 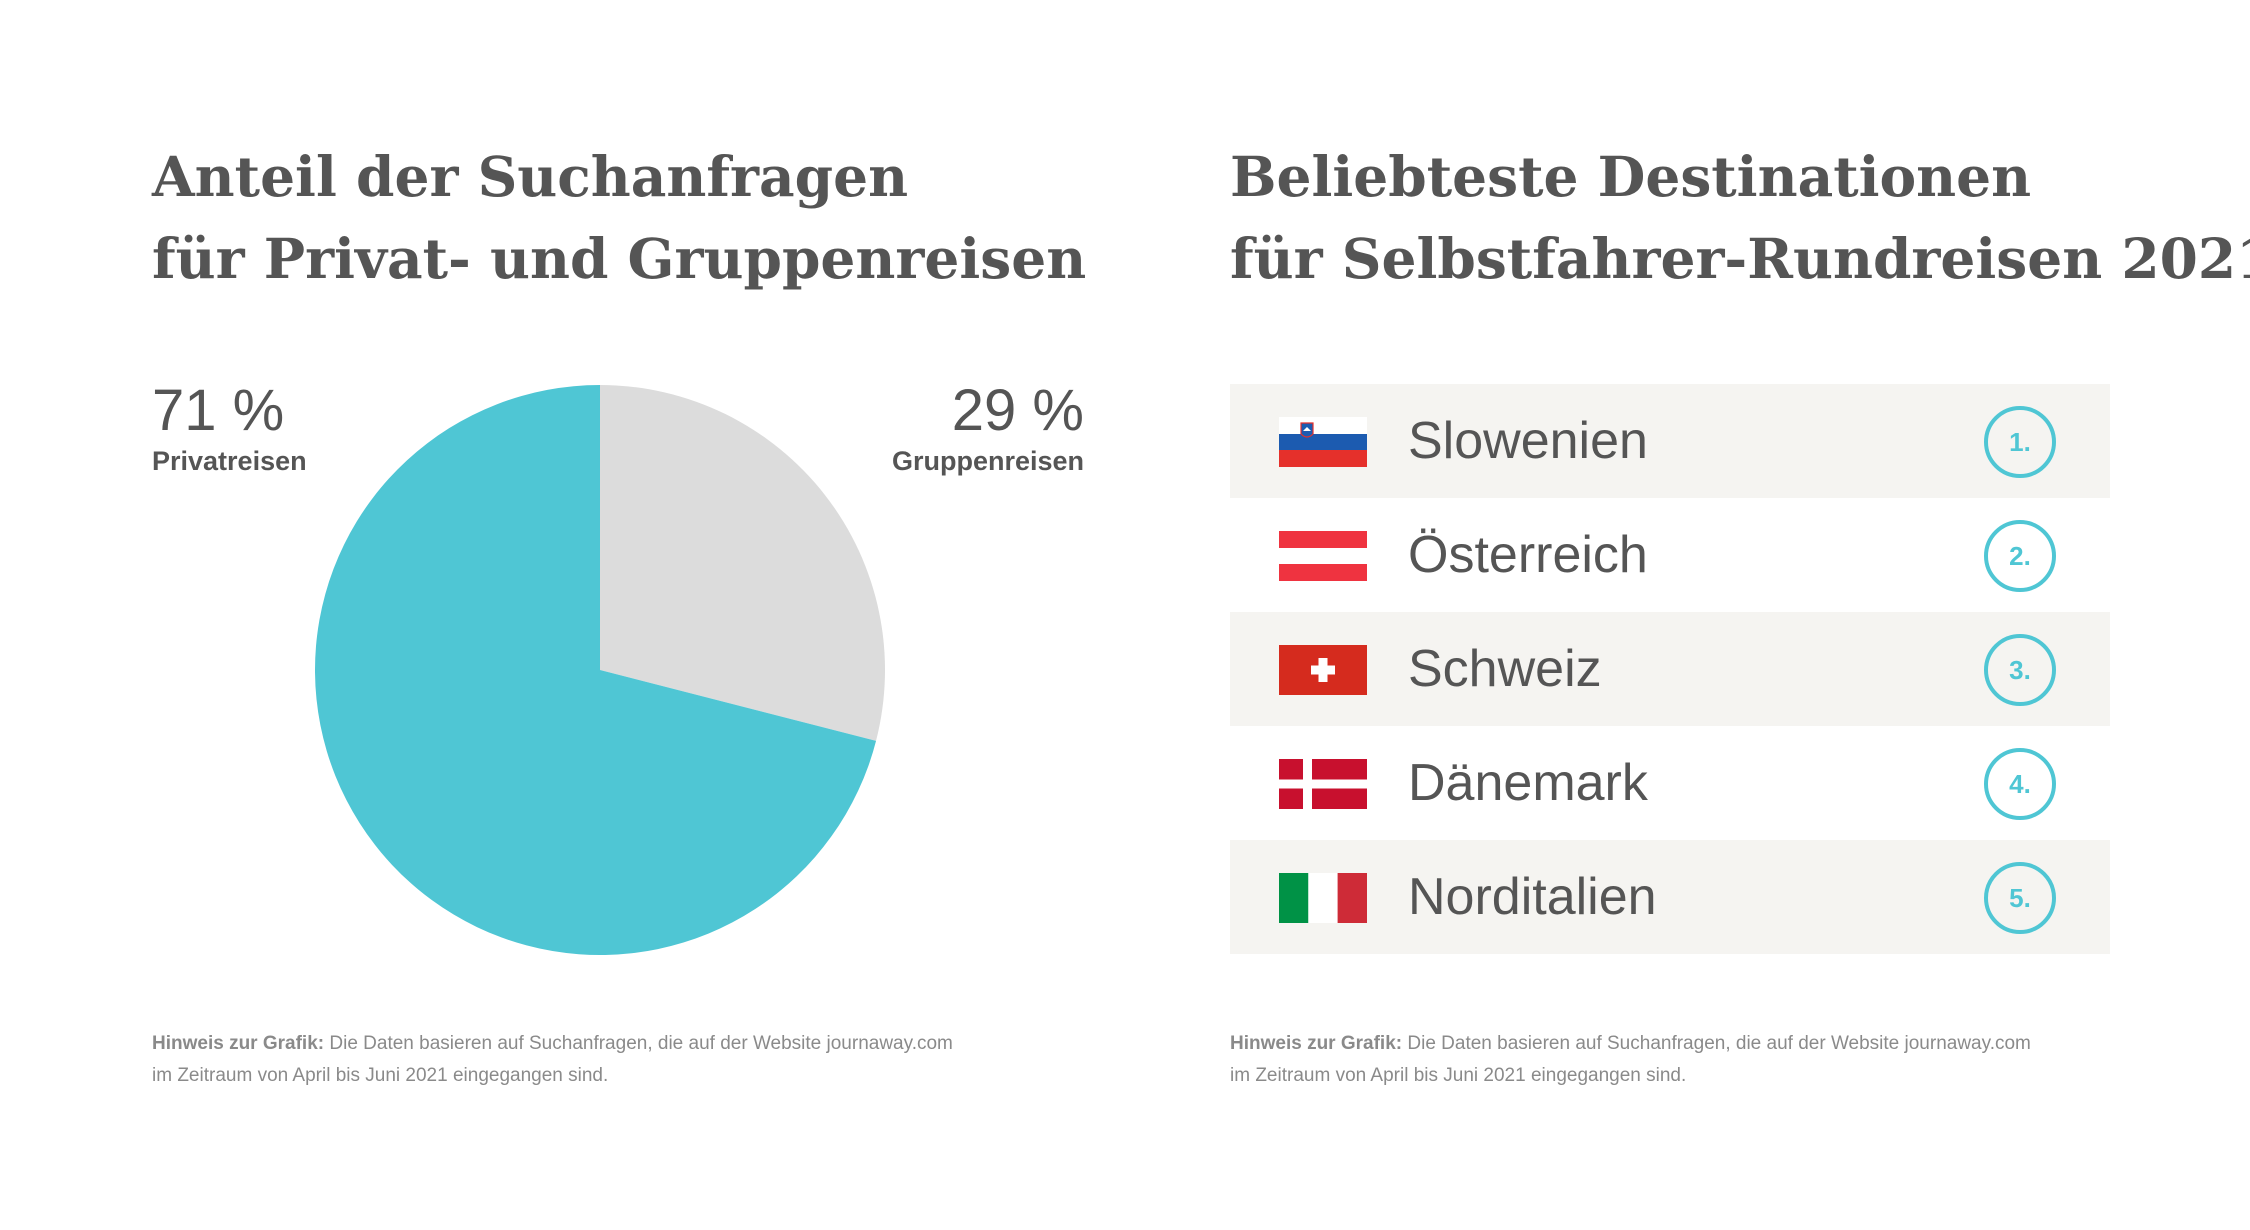 I want to click on gruppenreisen-label: Gruppenreisen, so click(x=987, y=461).